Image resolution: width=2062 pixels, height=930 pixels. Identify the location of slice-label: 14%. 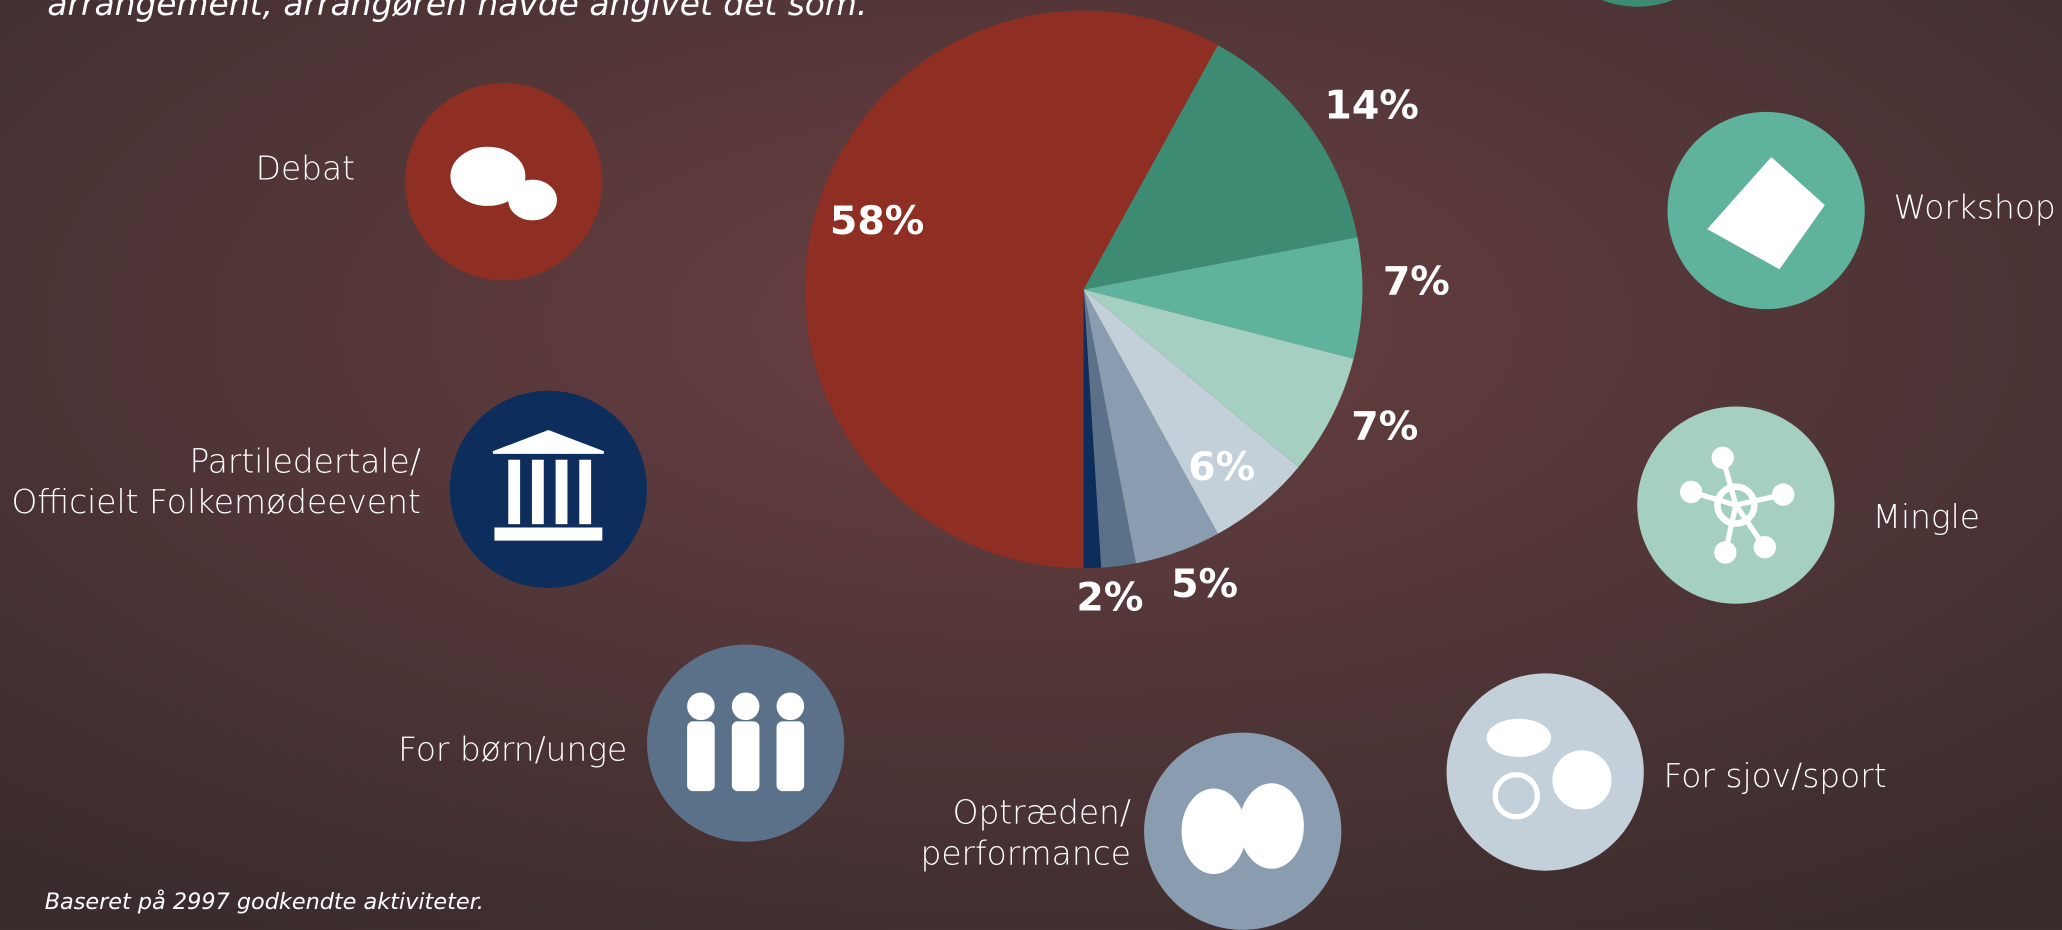
(1371, 105).